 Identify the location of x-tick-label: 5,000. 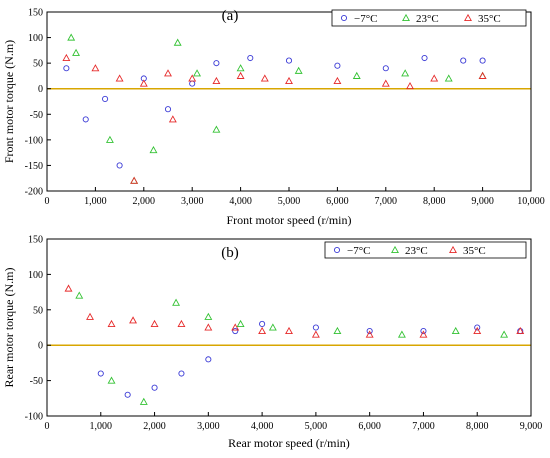
(316, 426).